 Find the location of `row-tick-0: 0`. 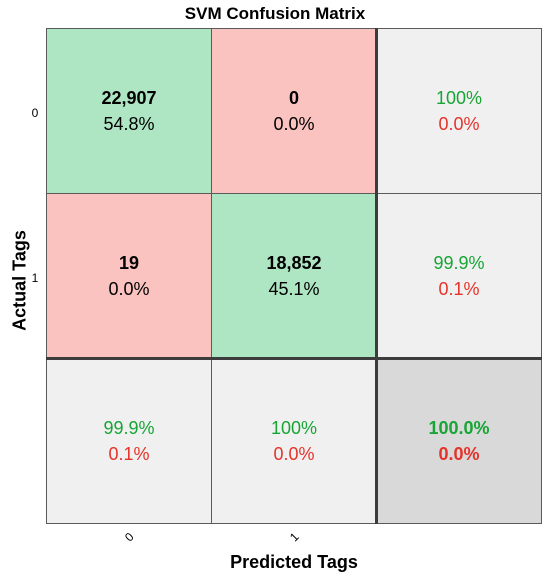

row-tick-0: 0 is located at coordinates (35, 113).